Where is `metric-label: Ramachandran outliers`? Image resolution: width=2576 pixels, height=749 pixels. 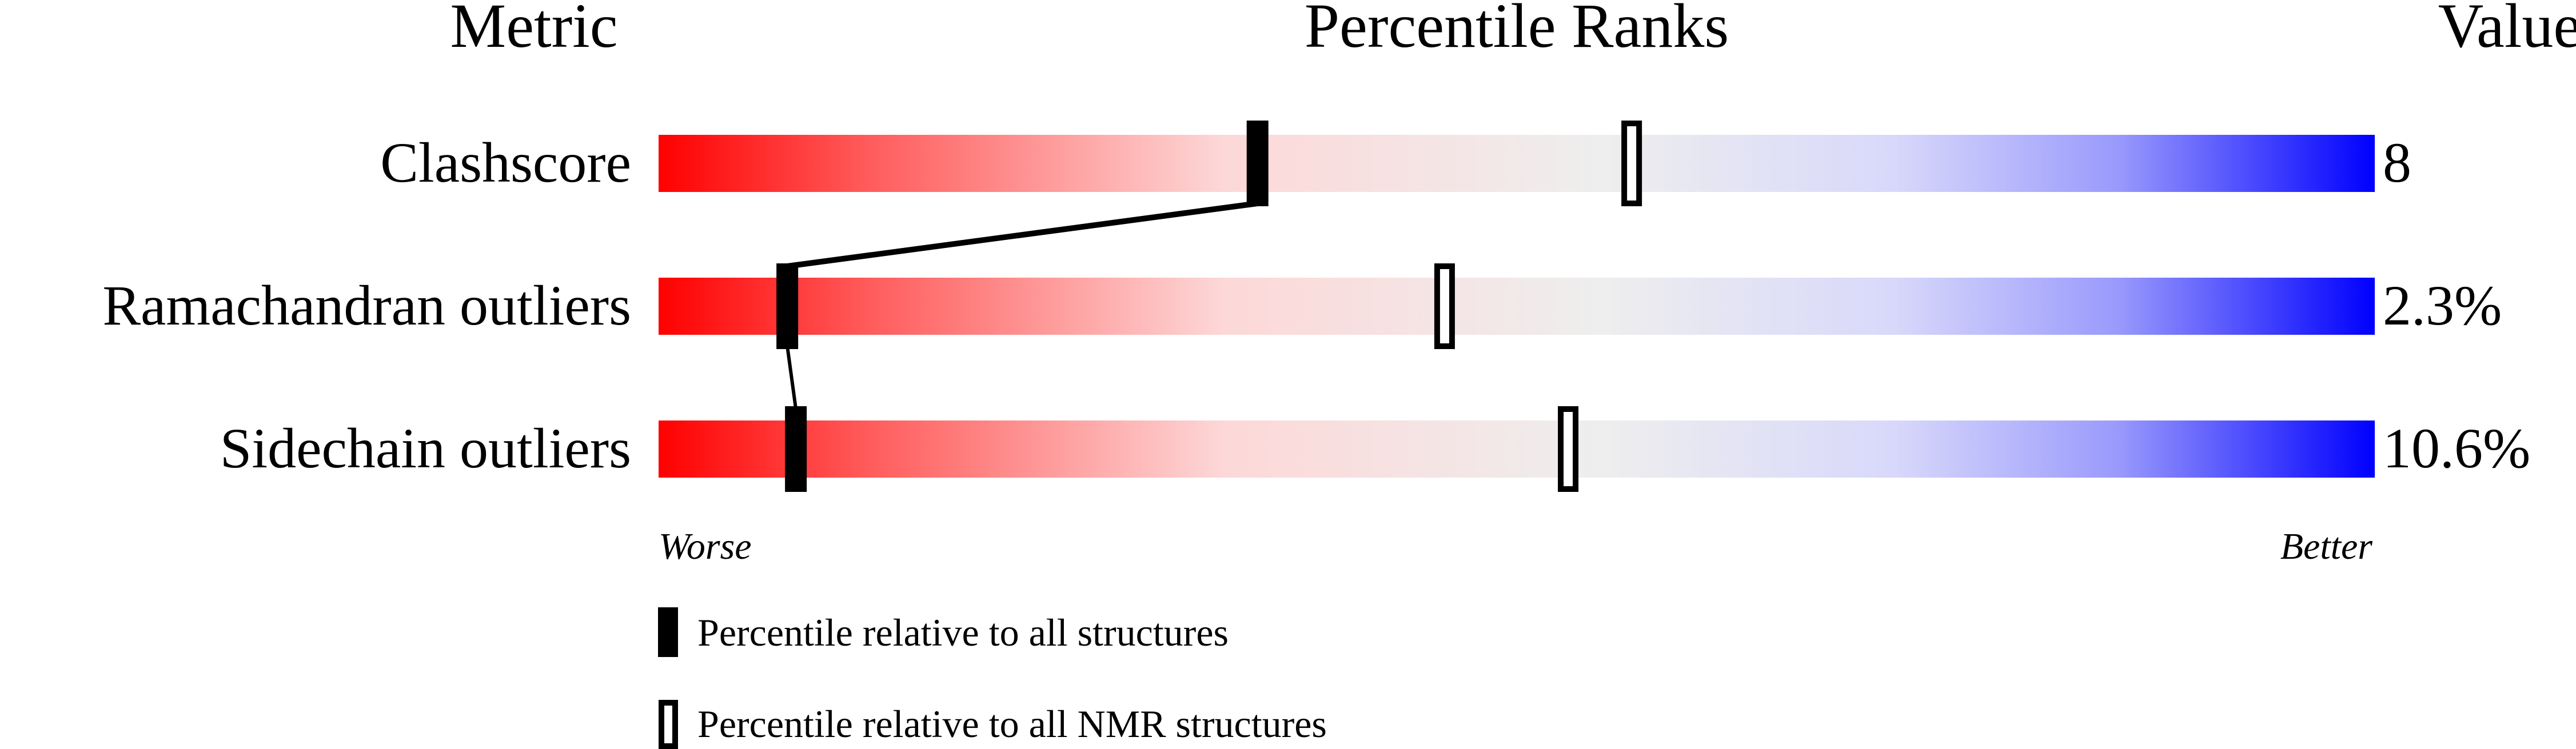
metric-label: Ramachandran outliers is located at coordinates (367, 306).